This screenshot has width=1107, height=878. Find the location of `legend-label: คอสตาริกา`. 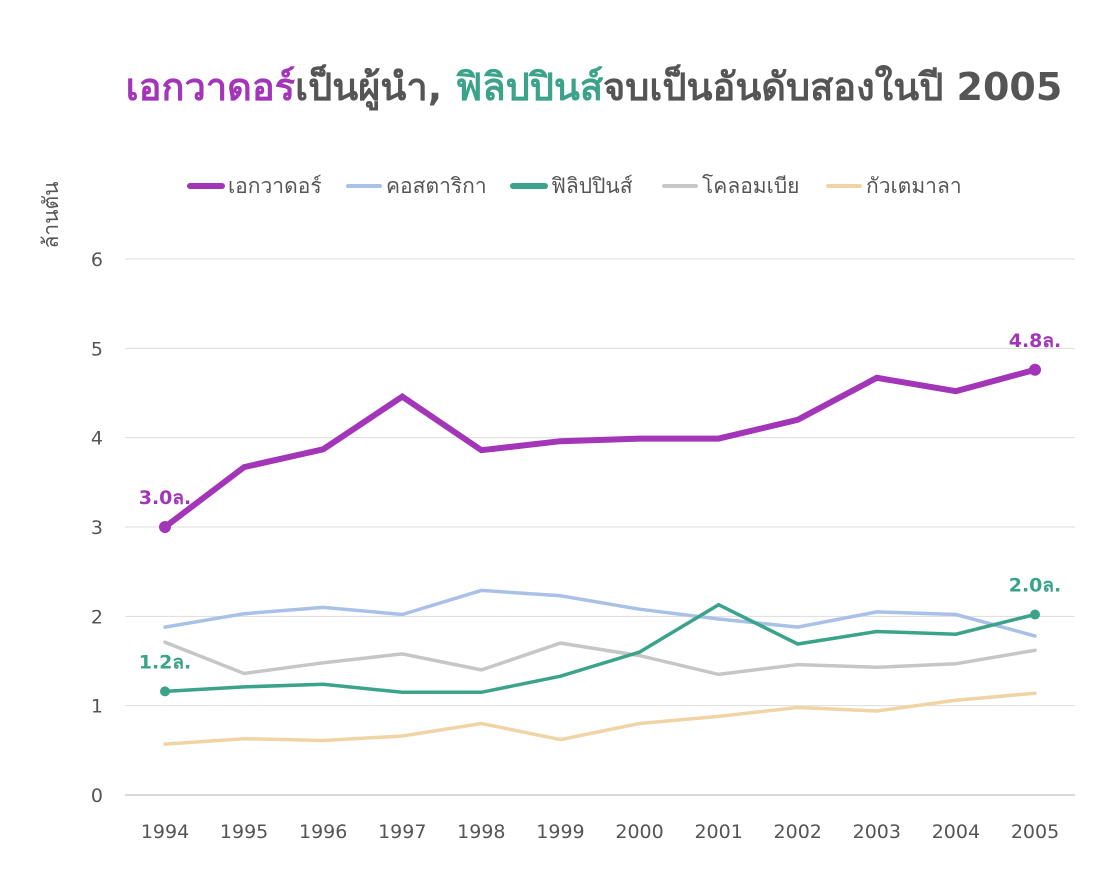

legend-label: คอสตาริกา is located at coordinates (436, 186).